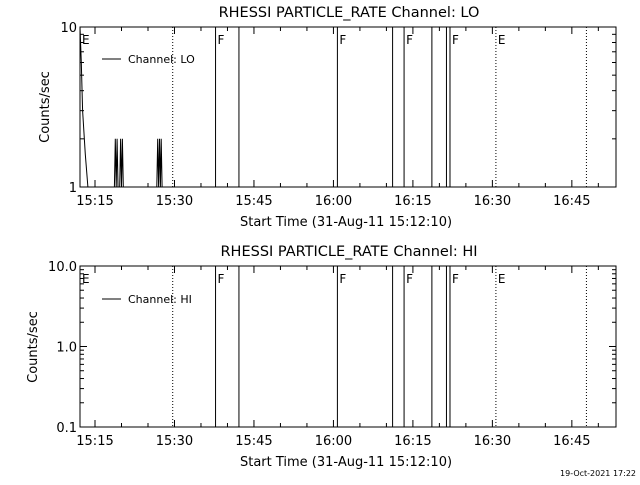  Describe the element at coordinates (571, 201) in the screenshot. I see `panel-lo-x-tick-label: 16:45` at that location.